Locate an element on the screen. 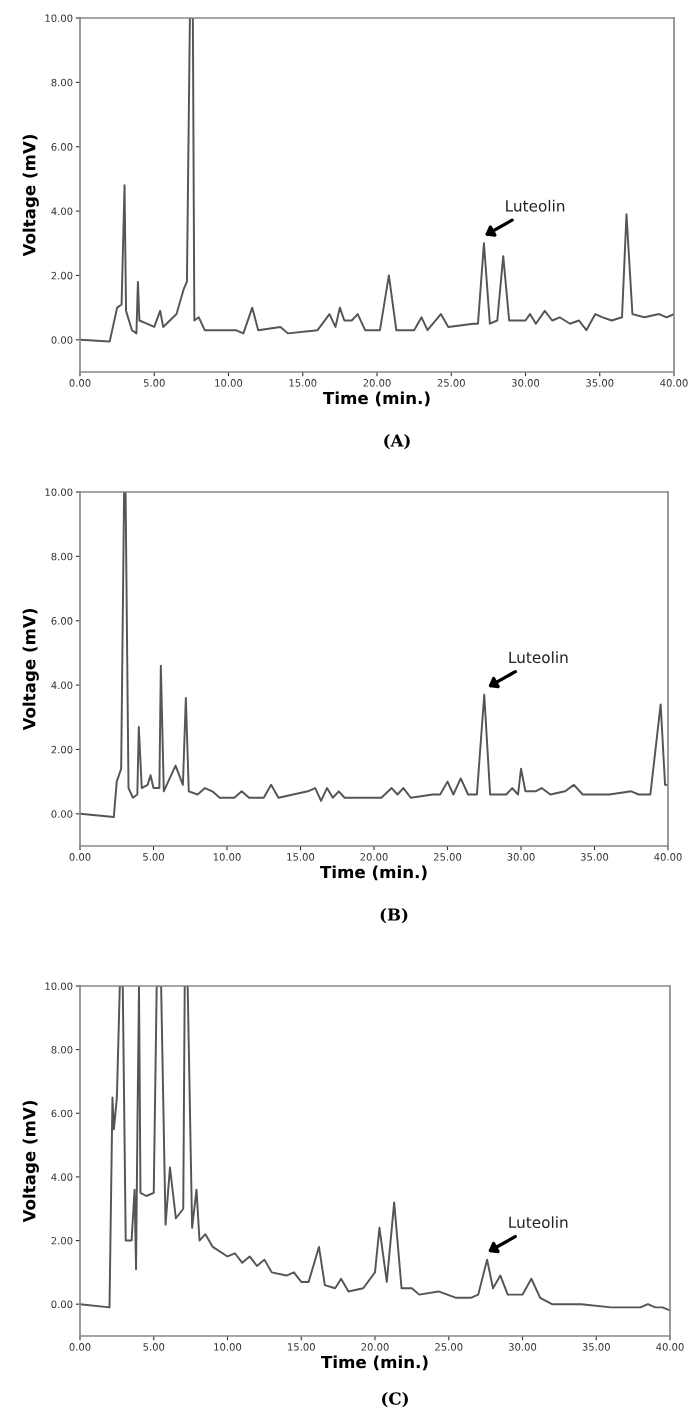  text: (B) is located at coordinates (394, 915).